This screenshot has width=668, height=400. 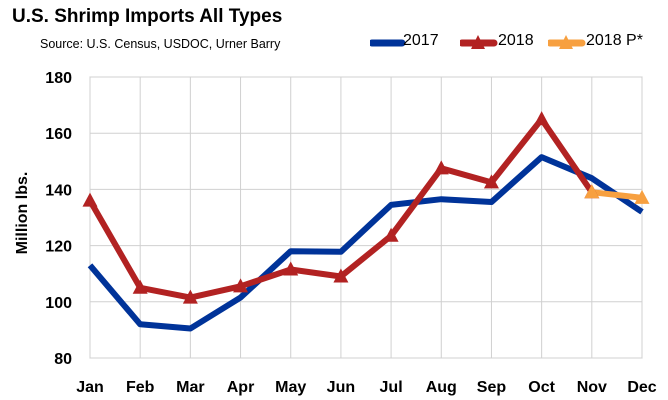 What do you see at coordinates (58, 134) in the screenshot?
I see `y-tick-label: 160` at bounding box center [58, 134].